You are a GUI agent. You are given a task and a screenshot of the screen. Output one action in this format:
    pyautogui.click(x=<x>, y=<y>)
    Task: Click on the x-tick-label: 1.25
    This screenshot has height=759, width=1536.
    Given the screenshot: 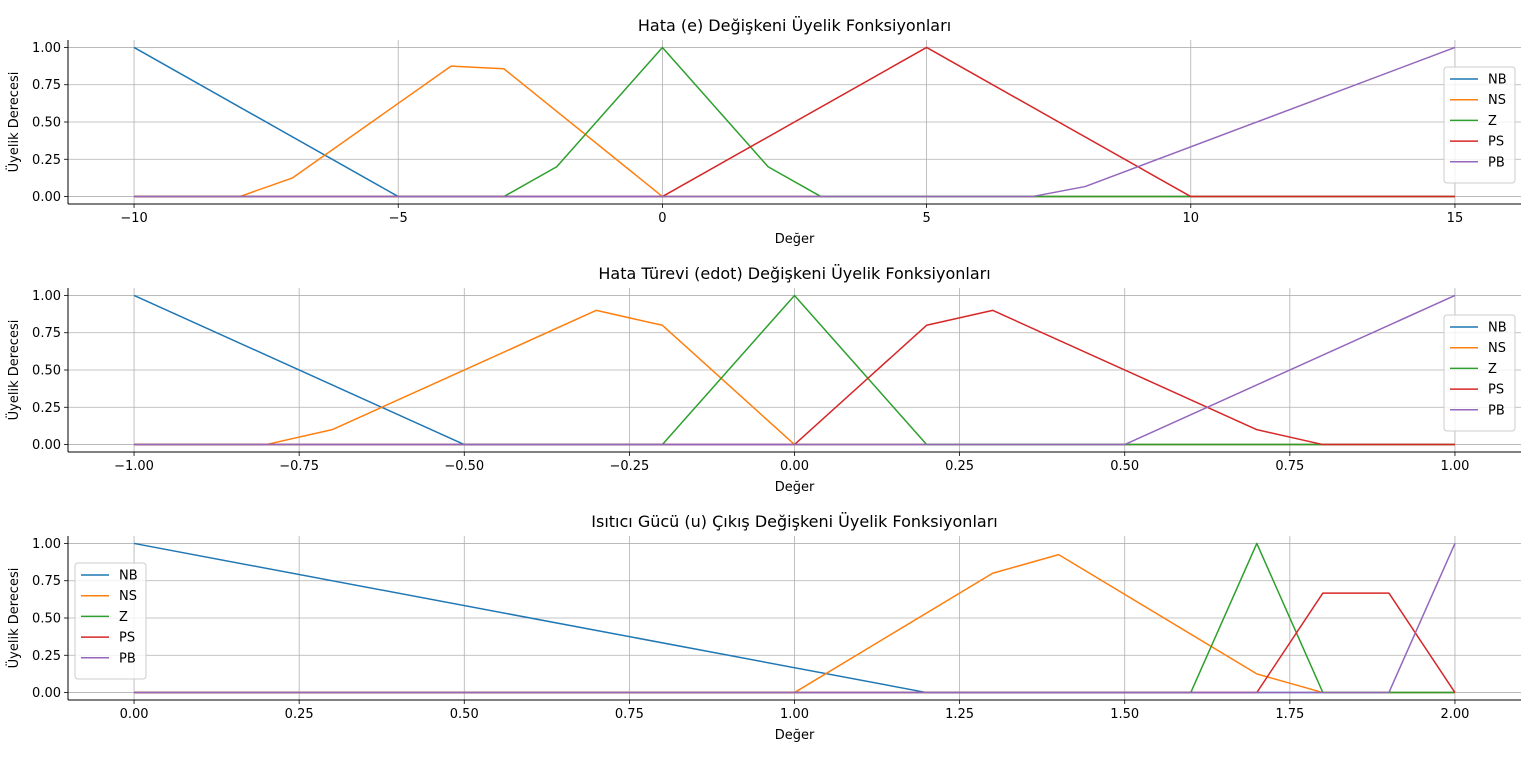 What is the action you would take?
    pyautogui.click(x=959, y=714)
    